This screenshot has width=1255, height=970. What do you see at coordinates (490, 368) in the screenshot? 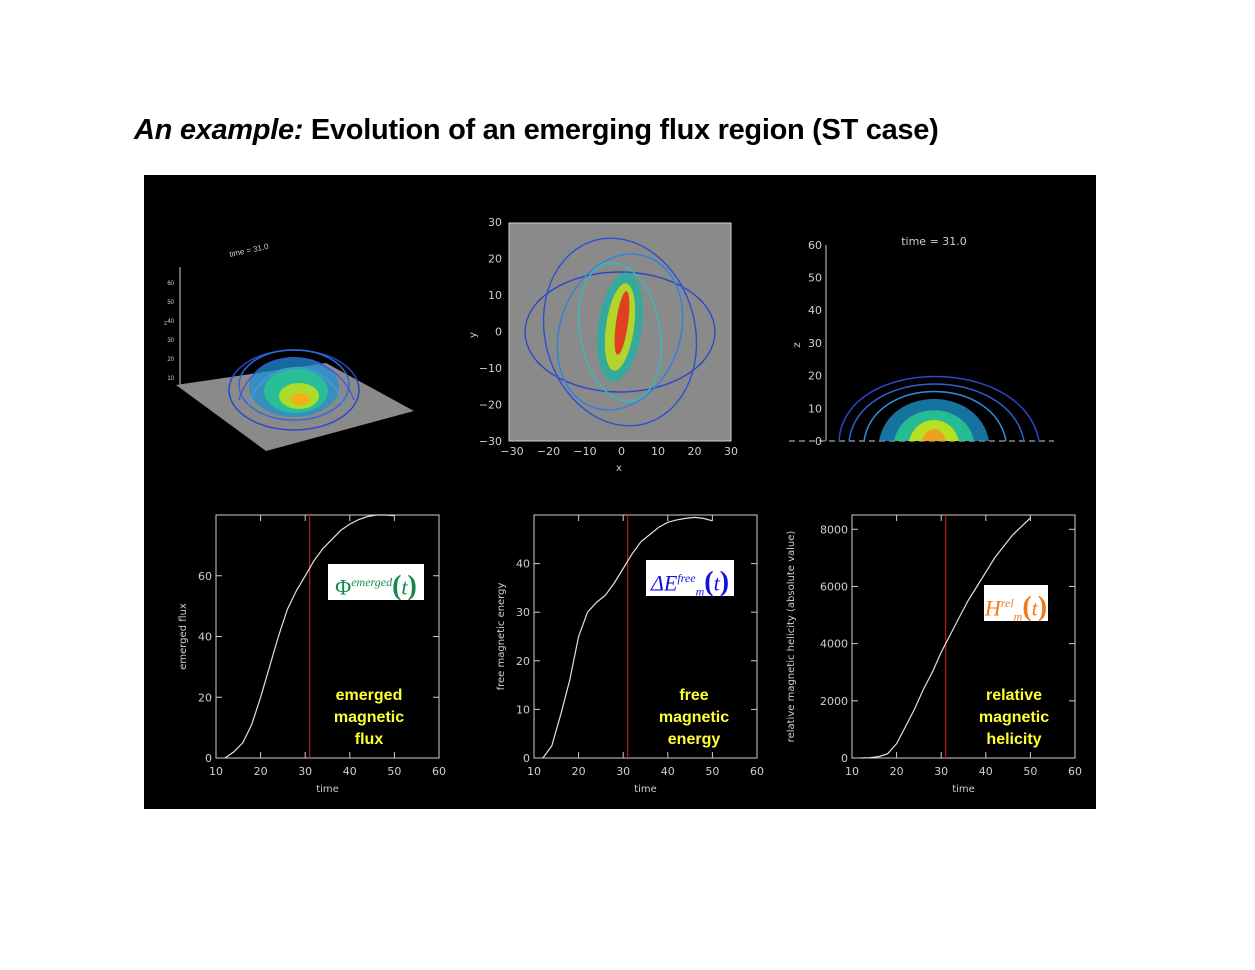
I see `y-tick-label: −10` at bounding box center [490, 368].